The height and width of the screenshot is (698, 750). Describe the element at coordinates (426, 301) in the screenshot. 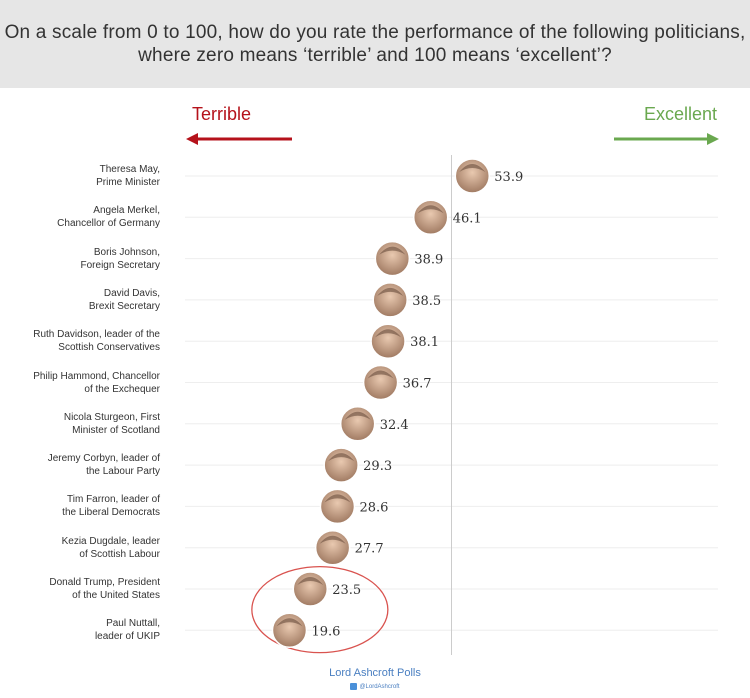

I see `value-label: 38.5` at that location.